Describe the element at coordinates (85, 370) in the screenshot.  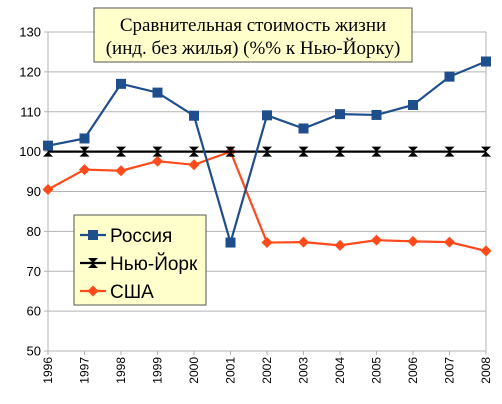
I see `x-tick-label-1997: 1997` at that location.